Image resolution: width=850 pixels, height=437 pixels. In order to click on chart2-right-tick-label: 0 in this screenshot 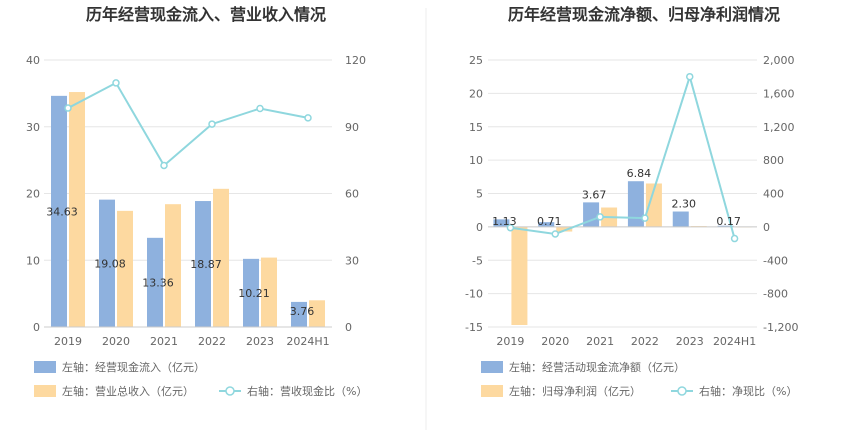, I will do `click(766, 227)`.